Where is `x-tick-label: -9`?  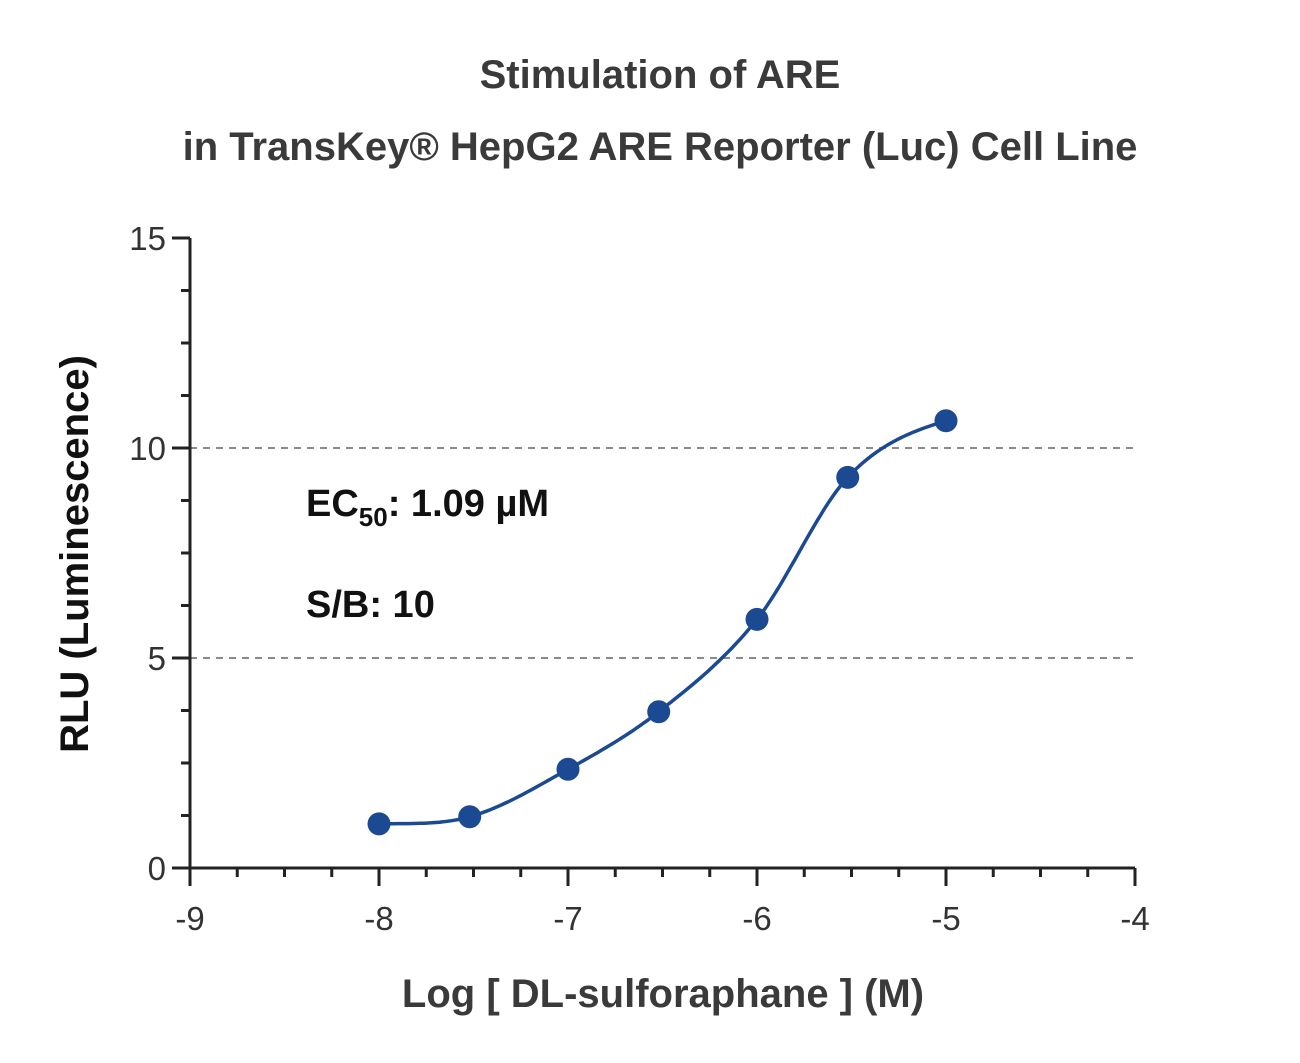
x-tick-label: -9 is located at coordinates (189, 918).